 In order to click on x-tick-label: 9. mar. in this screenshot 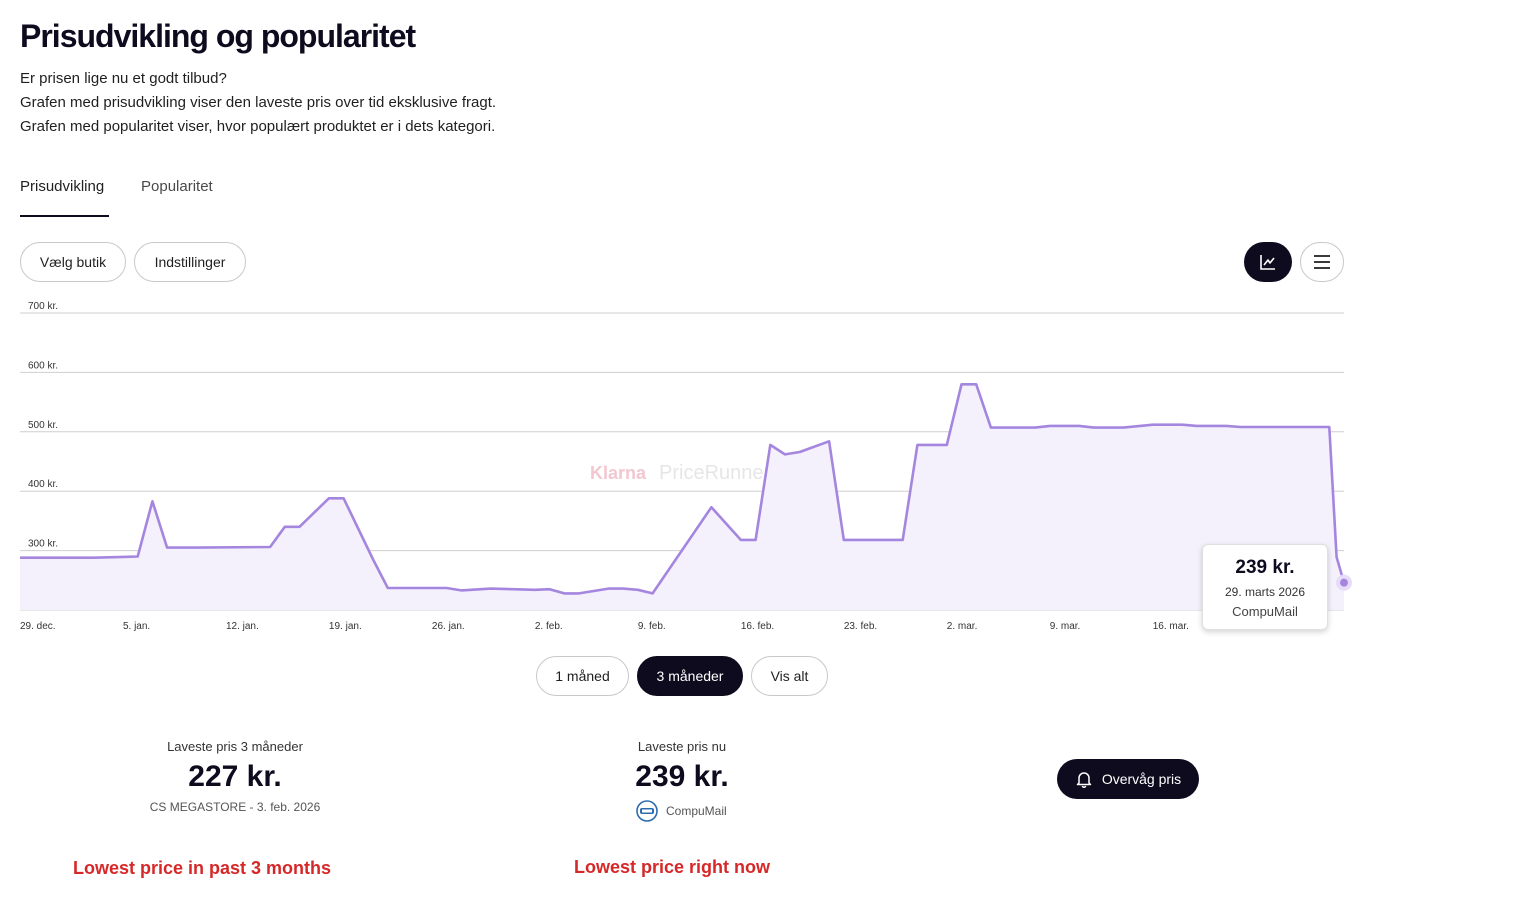, I will do `click(1065, 626)`.